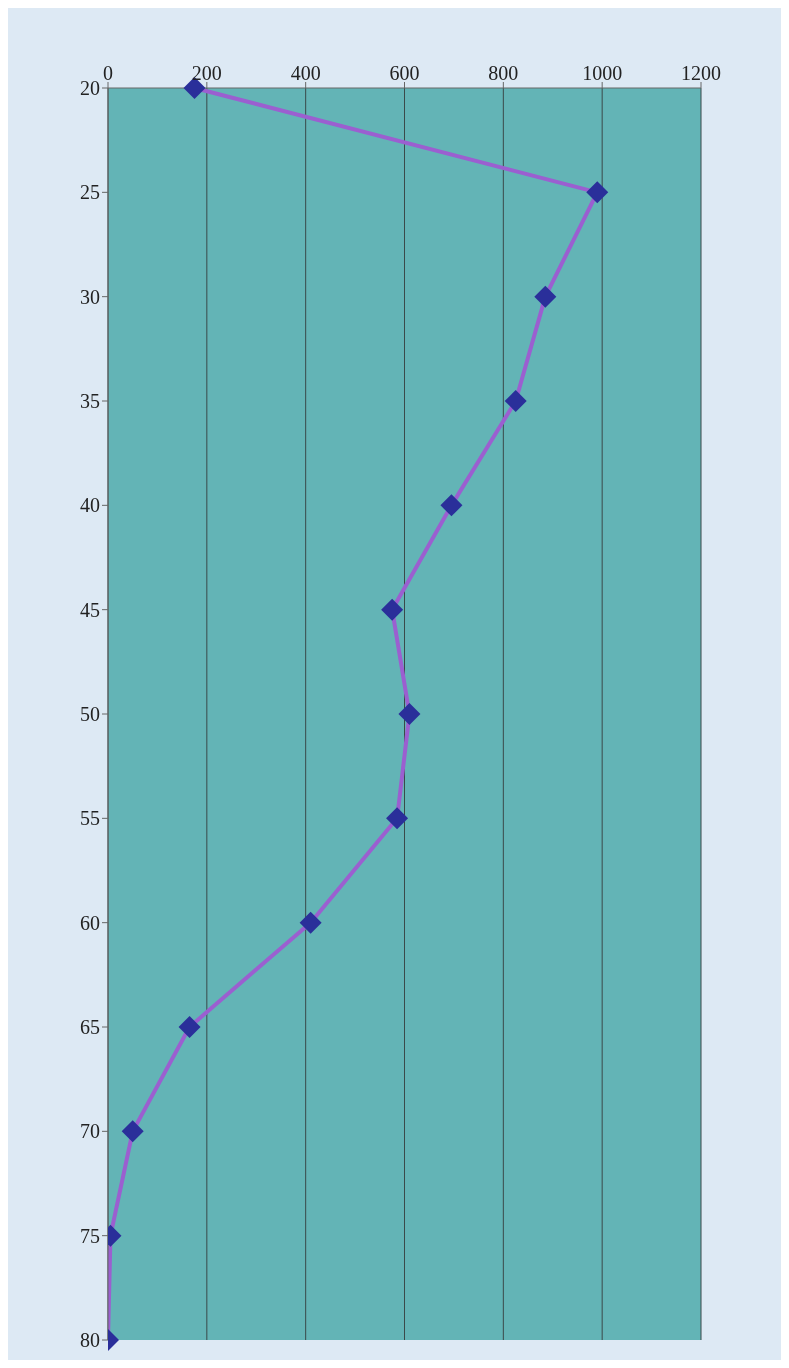  I want to click on y-tick-label: 50, so click(90, 714).